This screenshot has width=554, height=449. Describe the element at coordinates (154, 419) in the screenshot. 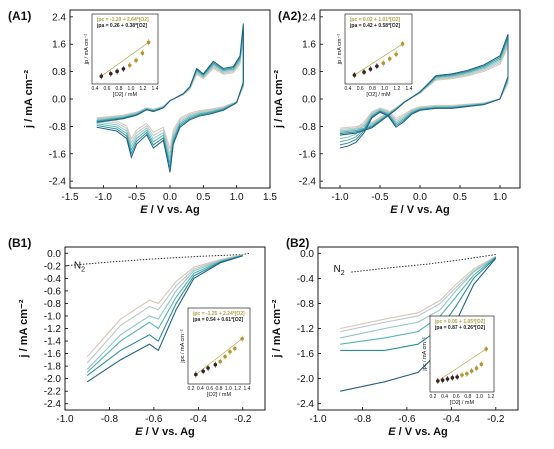

I see `x-tick-label: -0.6` at that location.